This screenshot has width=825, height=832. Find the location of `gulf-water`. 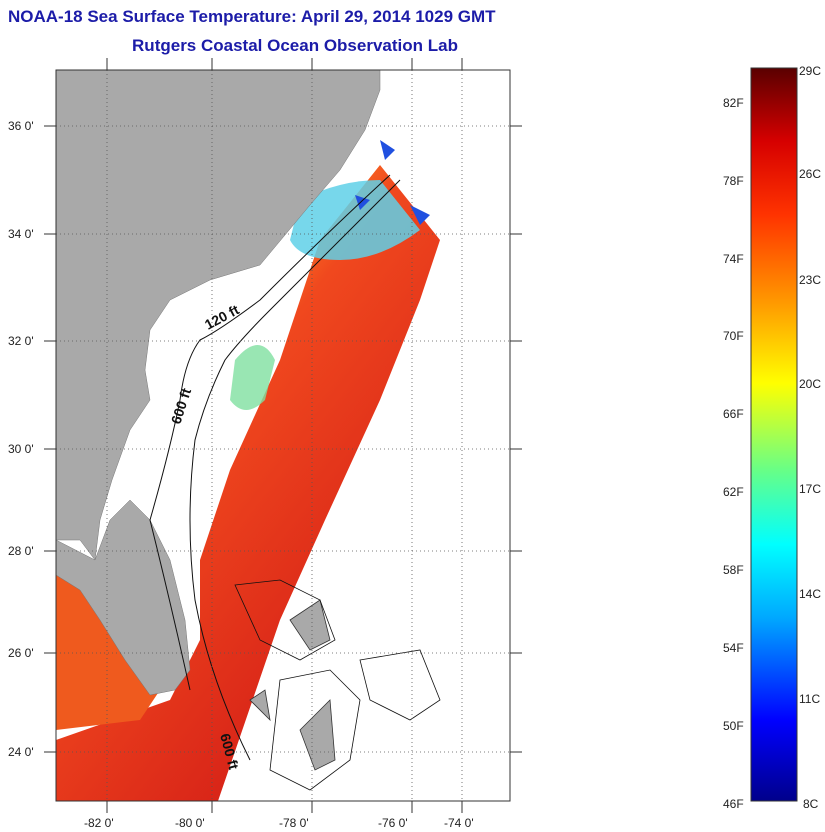

gulf-water is located at coordinates (108, 645).